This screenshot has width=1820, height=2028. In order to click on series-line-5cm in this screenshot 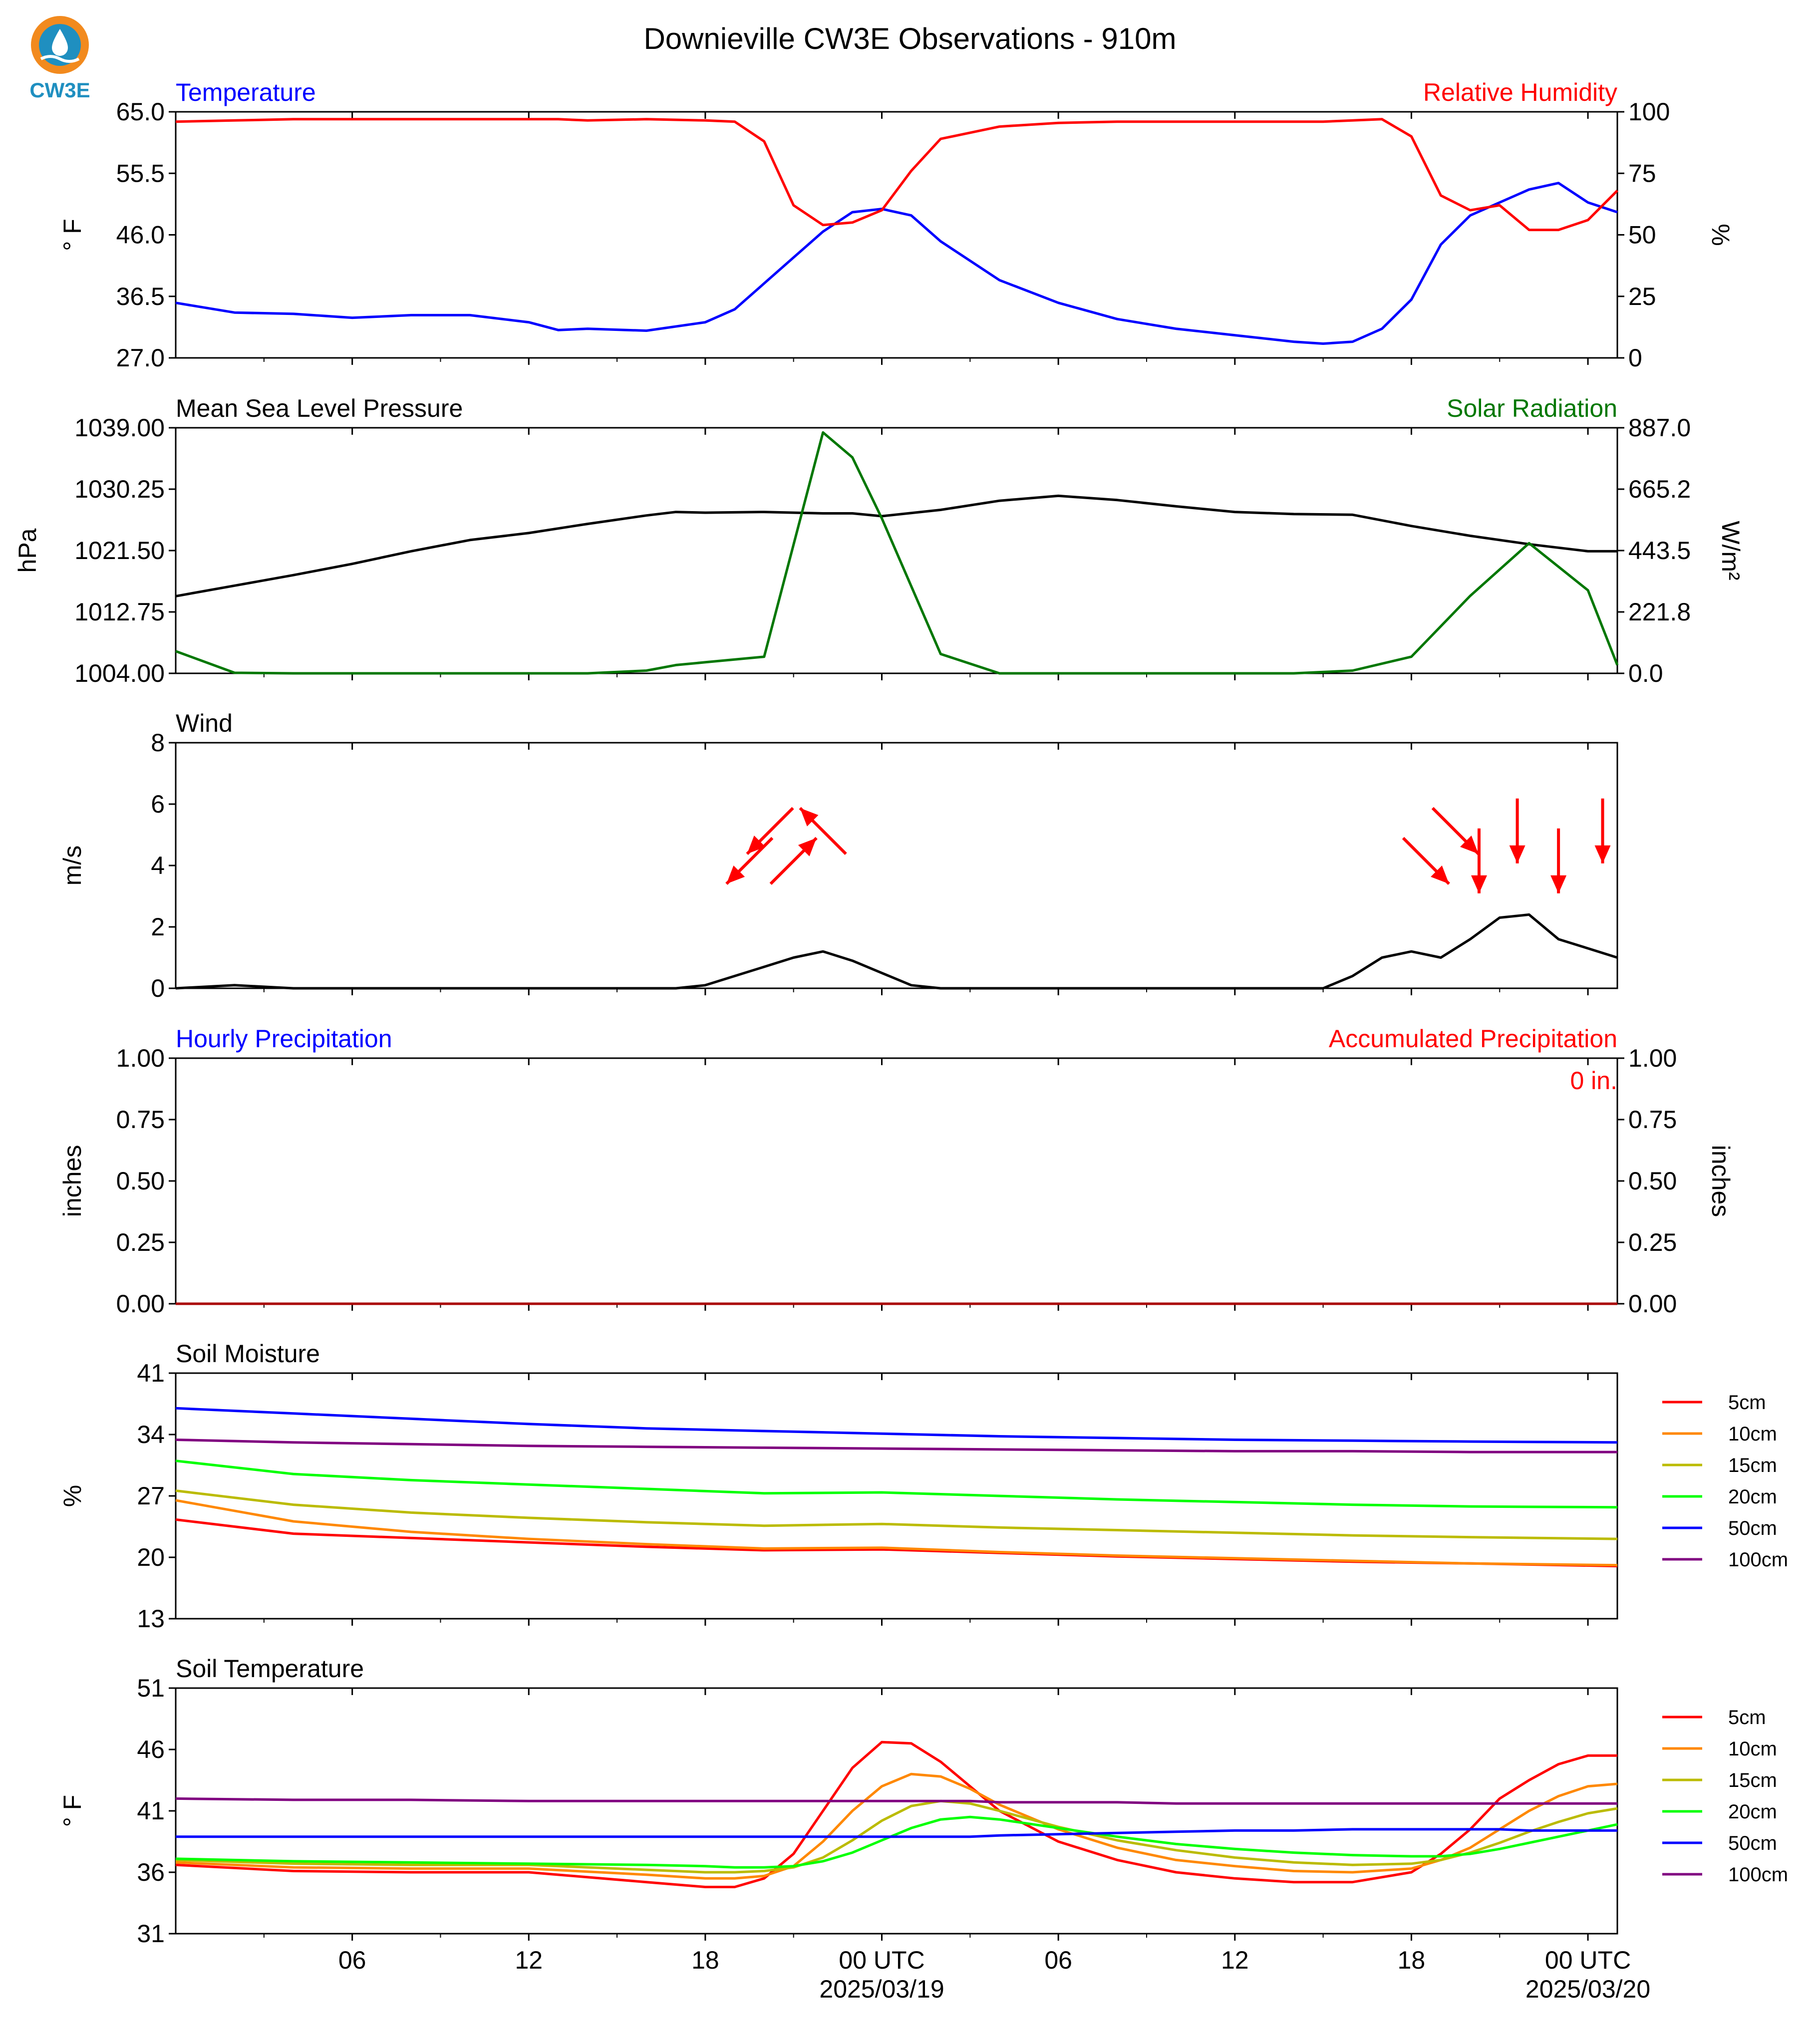, I will do `click(896, 1814)`.